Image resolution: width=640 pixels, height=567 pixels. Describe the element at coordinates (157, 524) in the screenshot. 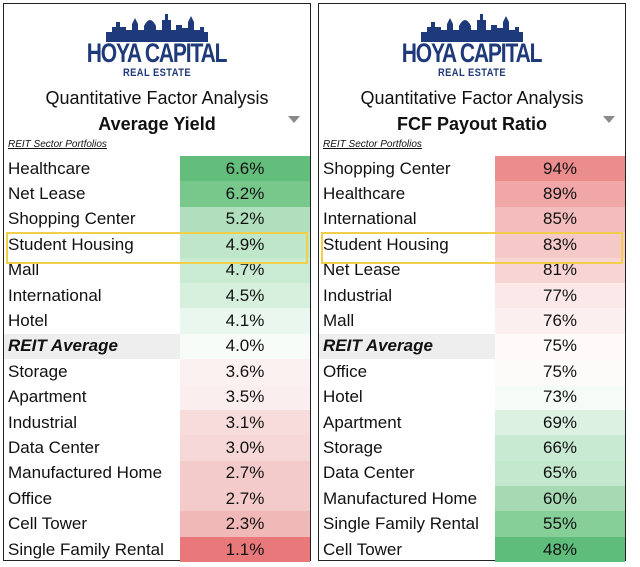

I see `table-row: Cell Tower 2.3%` at that location.